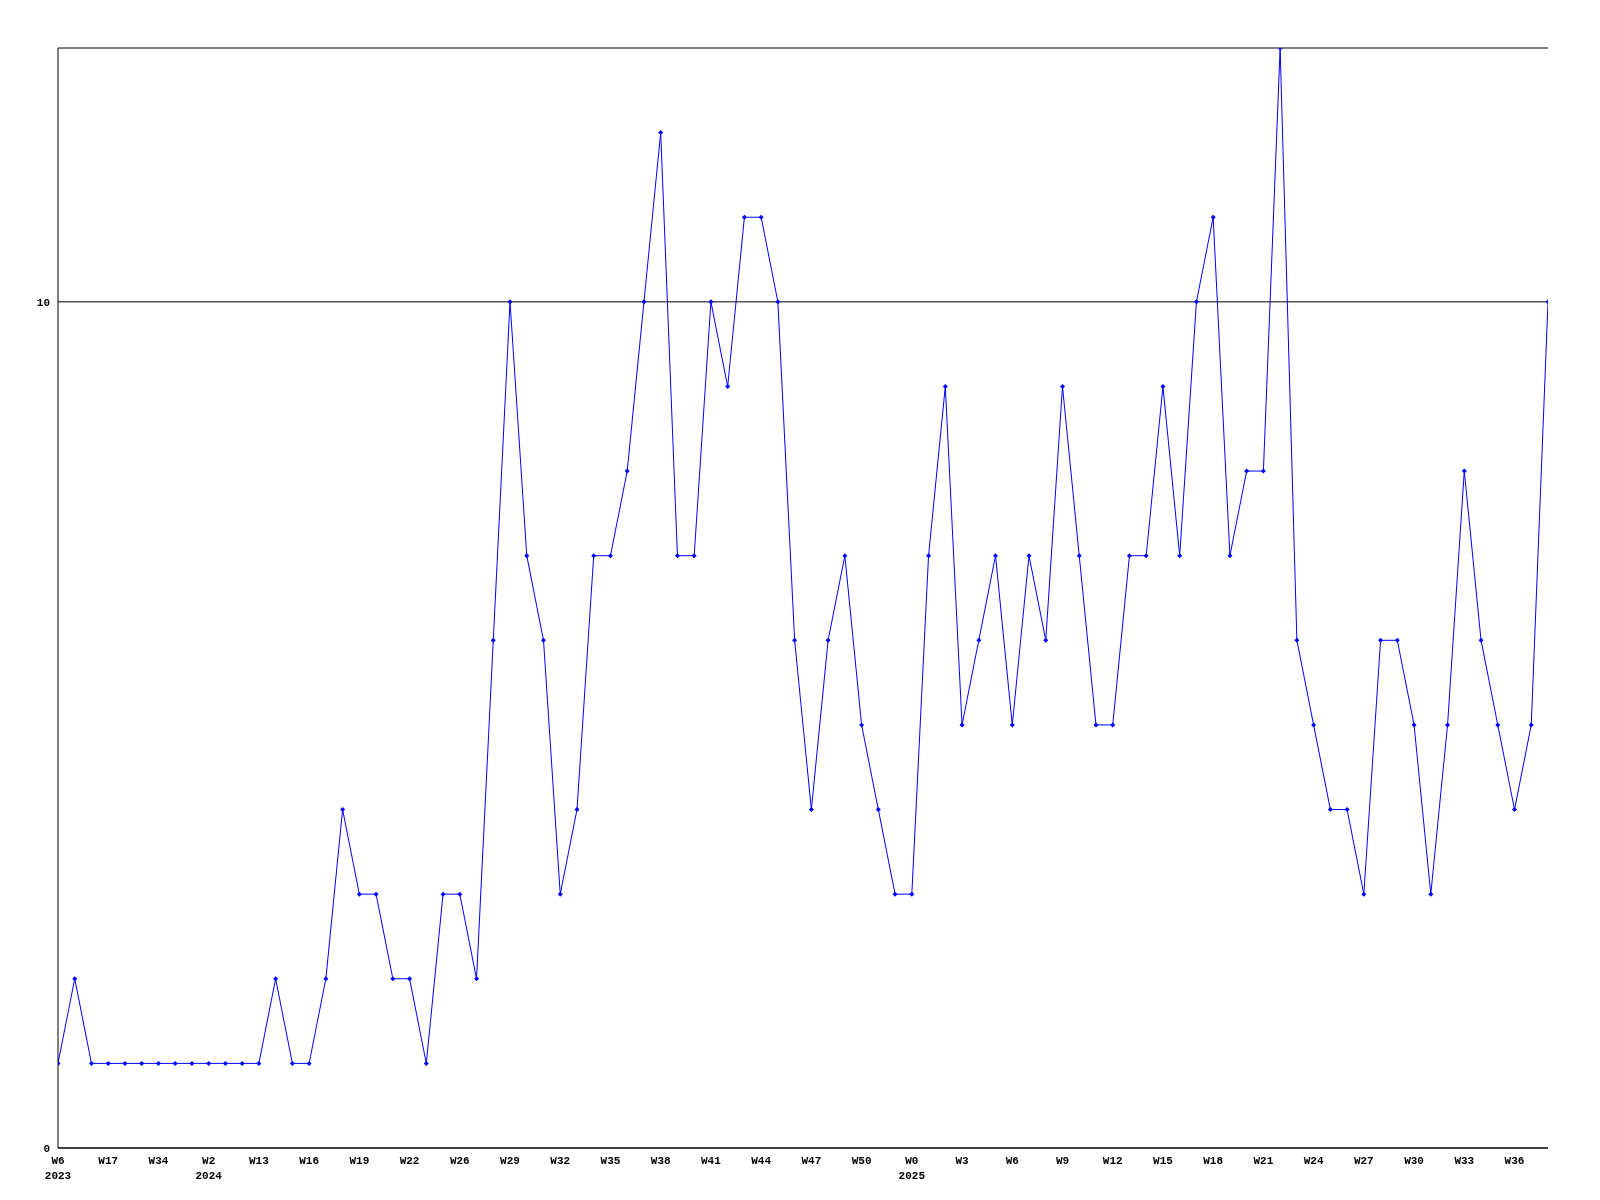 This screenshot has width=1600, height=1200. What do you see at coordinates (259, 1161) in the screenshot?
I see `x-tick-label: W13` at bounding box center [259, 1161].